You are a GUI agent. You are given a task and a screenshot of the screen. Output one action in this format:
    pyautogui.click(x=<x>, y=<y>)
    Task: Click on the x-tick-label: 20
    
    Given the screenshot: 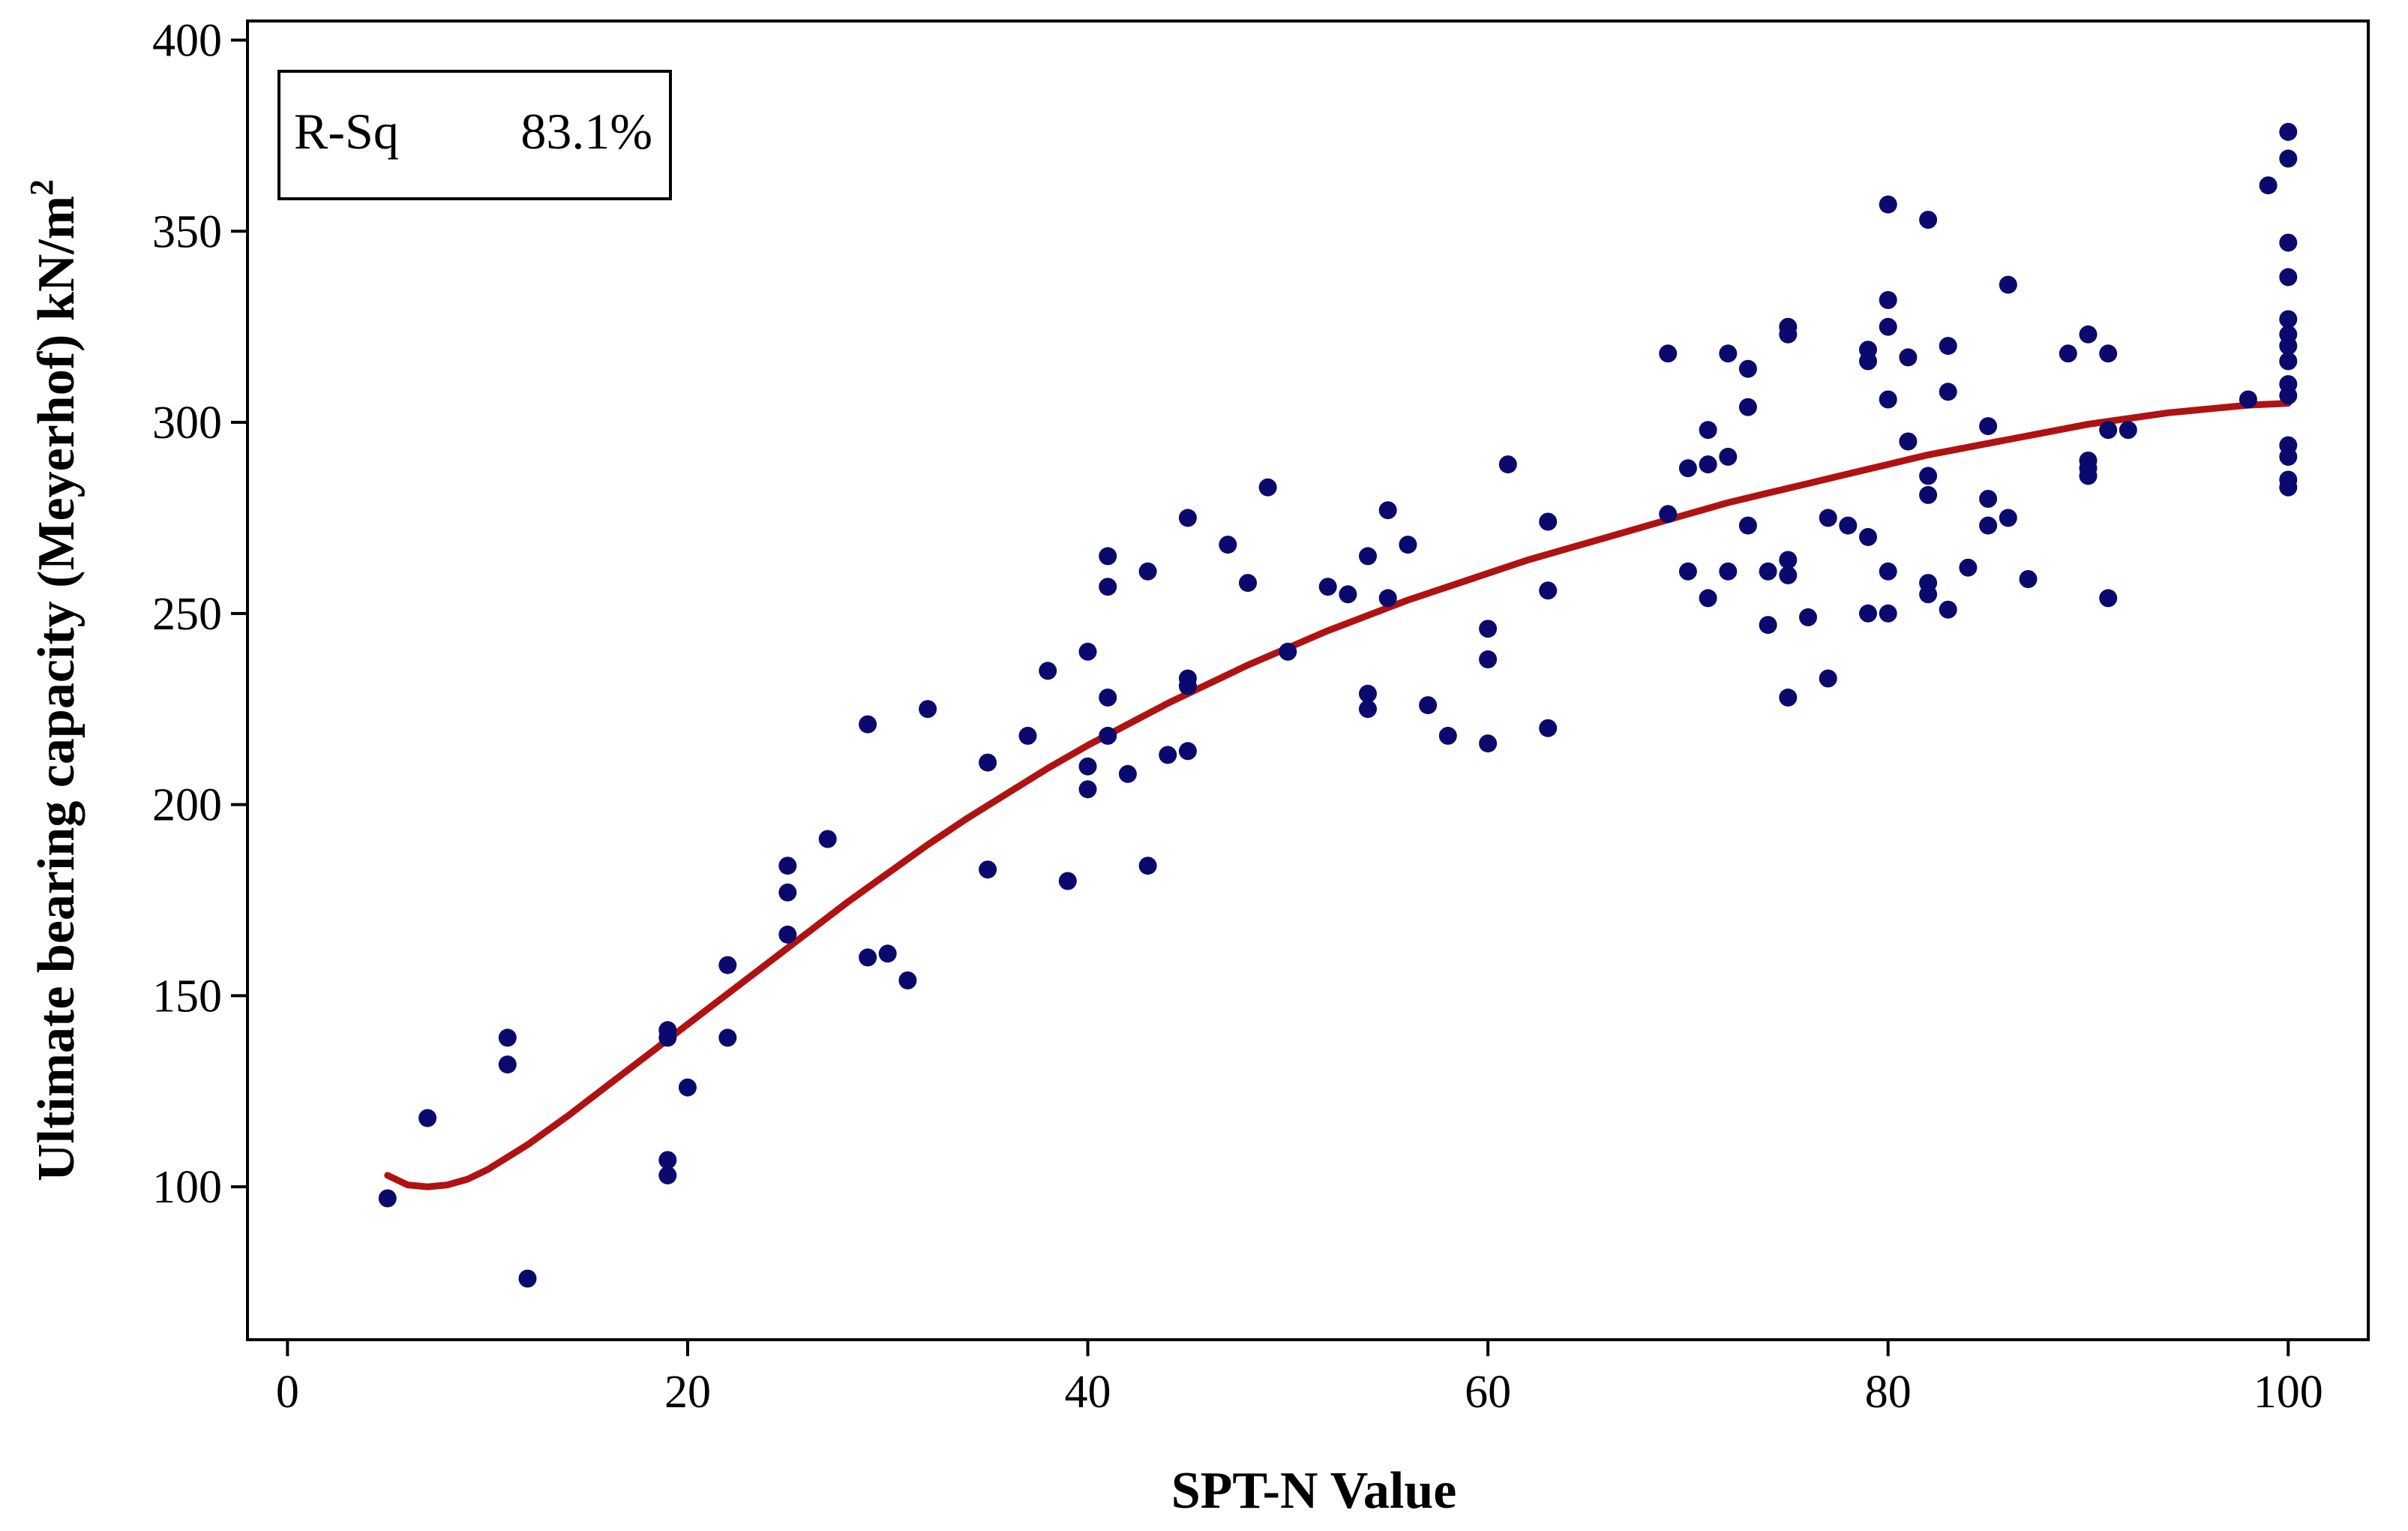 What is the action you would take?
    pyautogui.click(x=687, y=1393)
    